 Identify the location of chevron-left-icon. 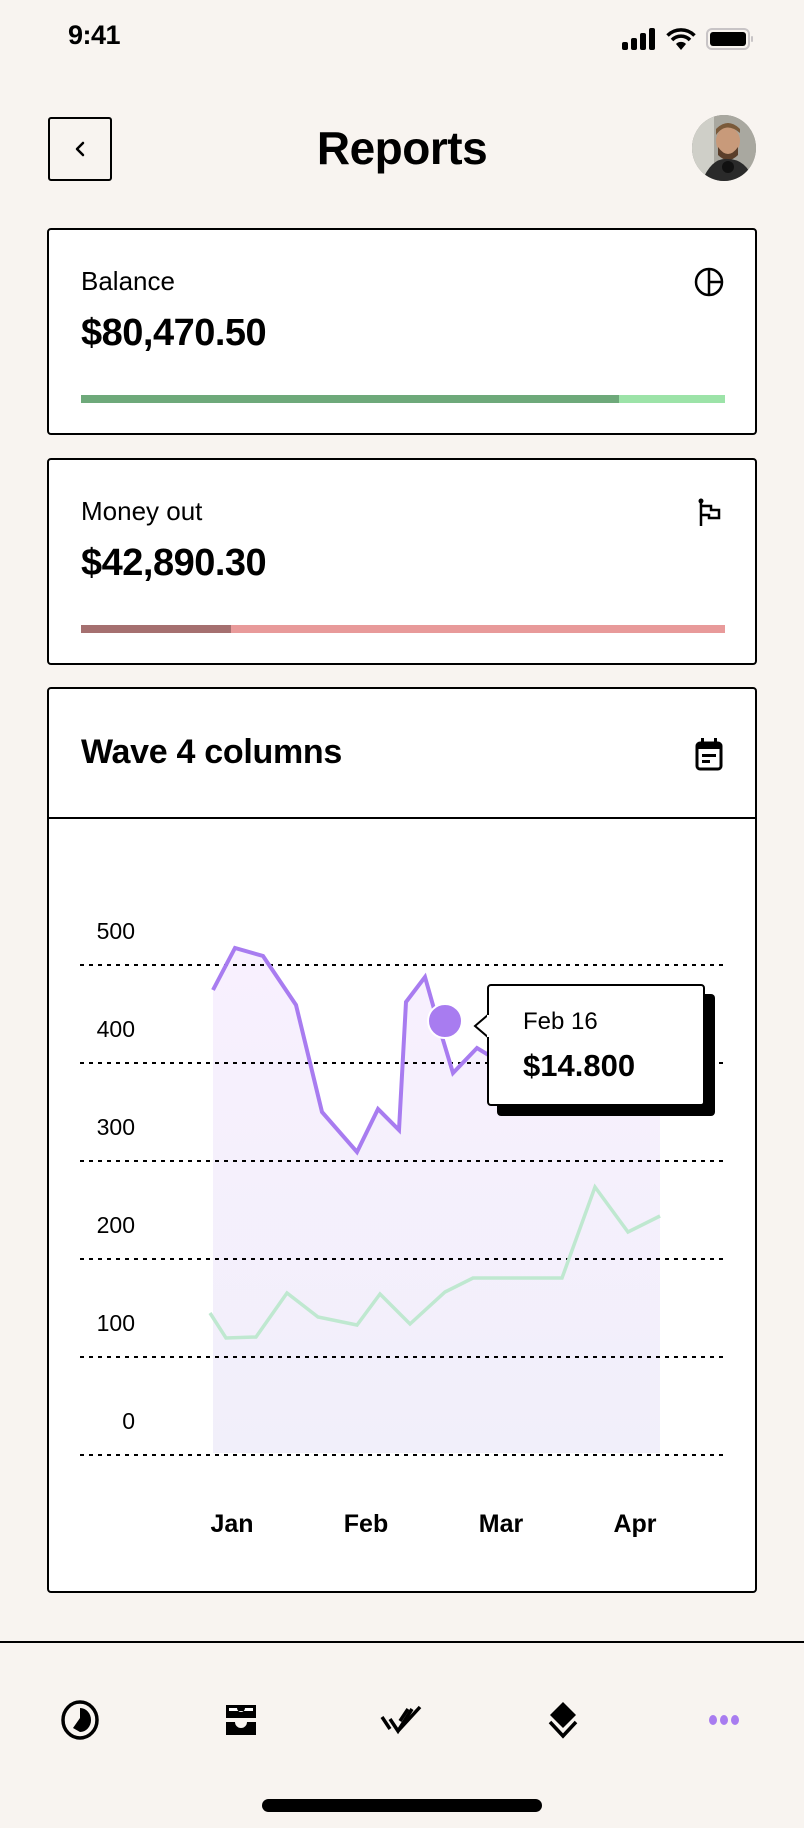
(80, 149).